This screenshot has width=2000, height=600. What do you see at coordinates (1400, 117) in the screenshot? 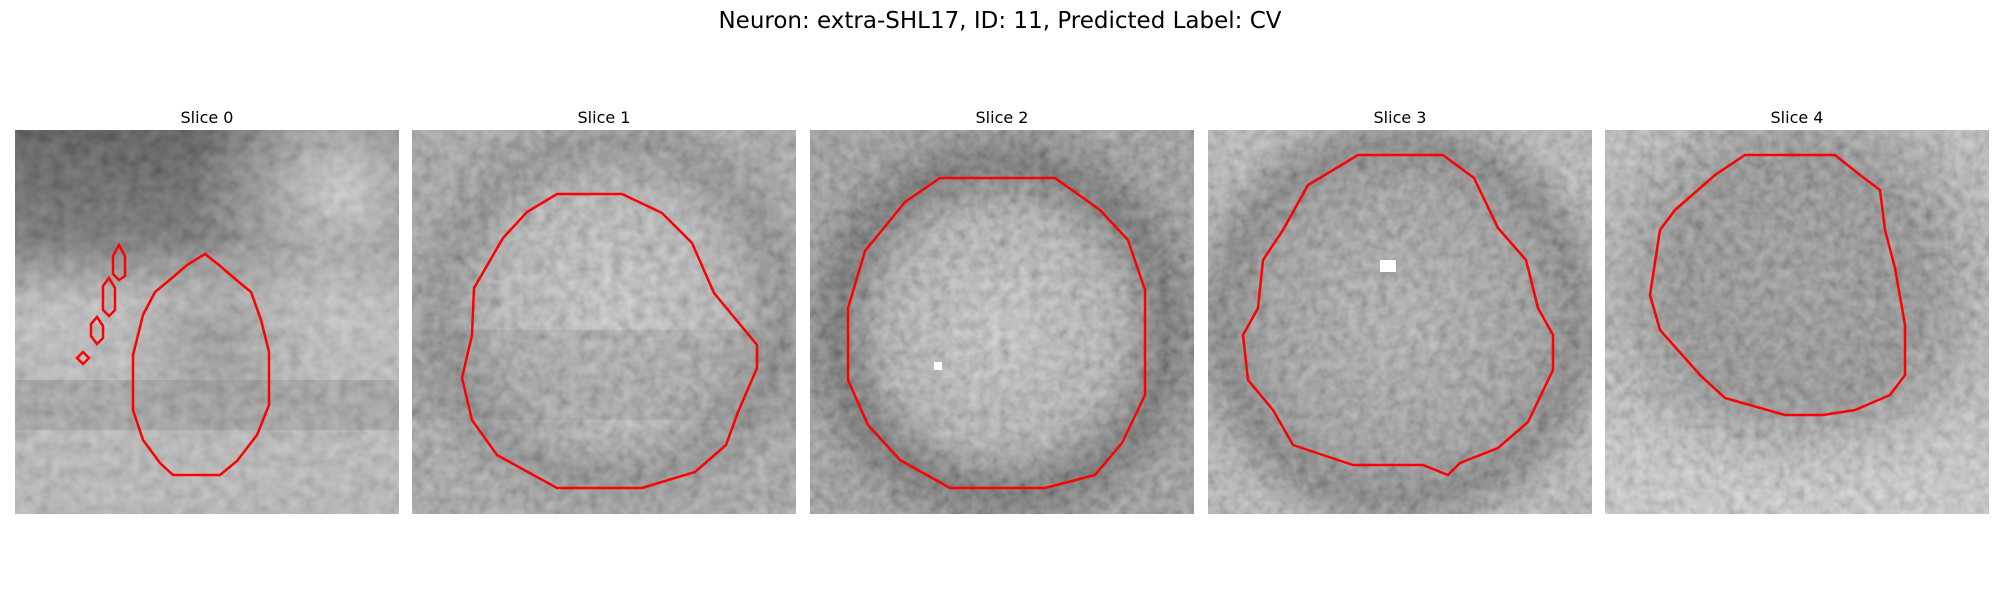
I see `slice-title-3: Slice 3` at bounding box center [1400, 117].